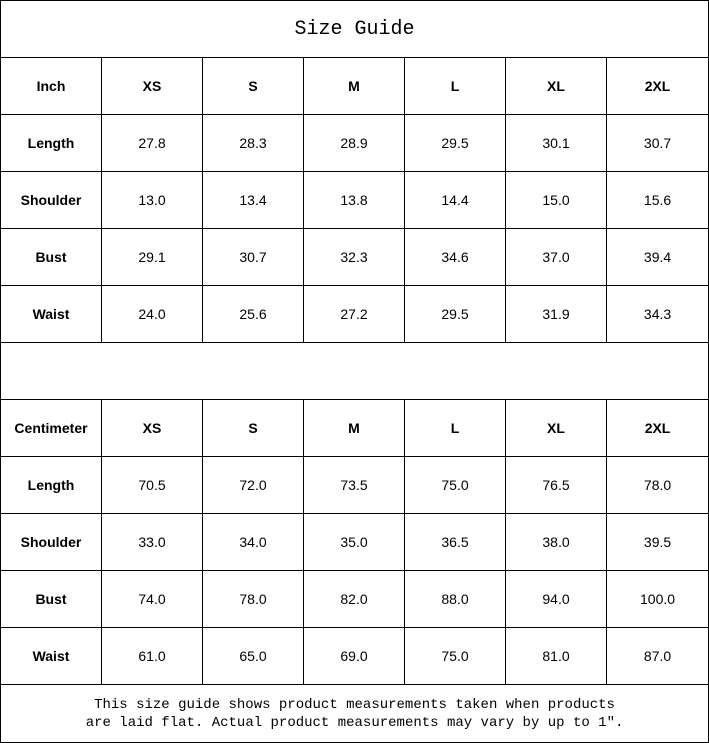 The height and width of the screenshot is (743, 709). What do you see at coordinates (152, 599) in the screenshot?
I see `measurement-value: 74.0` at bounding box center [152, 599].